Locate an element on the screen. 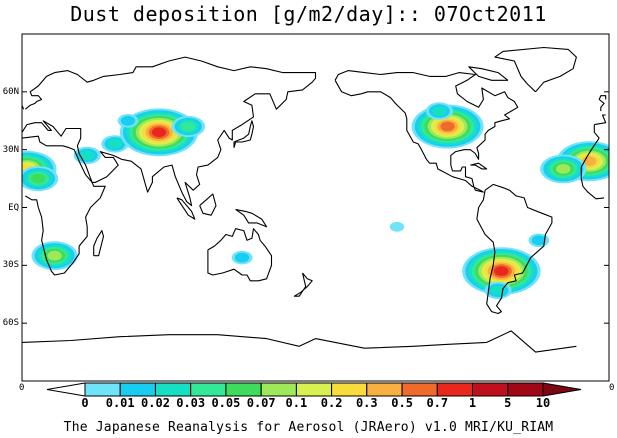 Image resolution: width=617 pixels, height=438 pixels. dust-region-kazakh is located at coordinates (128, 121).